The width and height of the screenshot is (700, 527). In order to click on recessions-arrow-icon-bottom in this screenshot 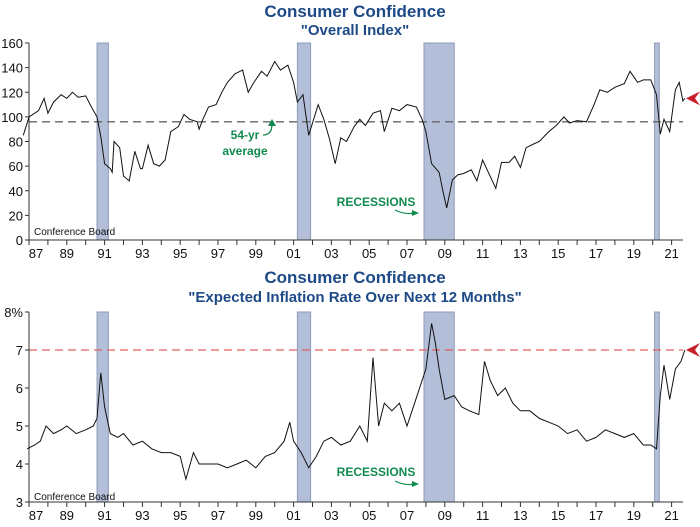, I will do `click(404, 483)`.